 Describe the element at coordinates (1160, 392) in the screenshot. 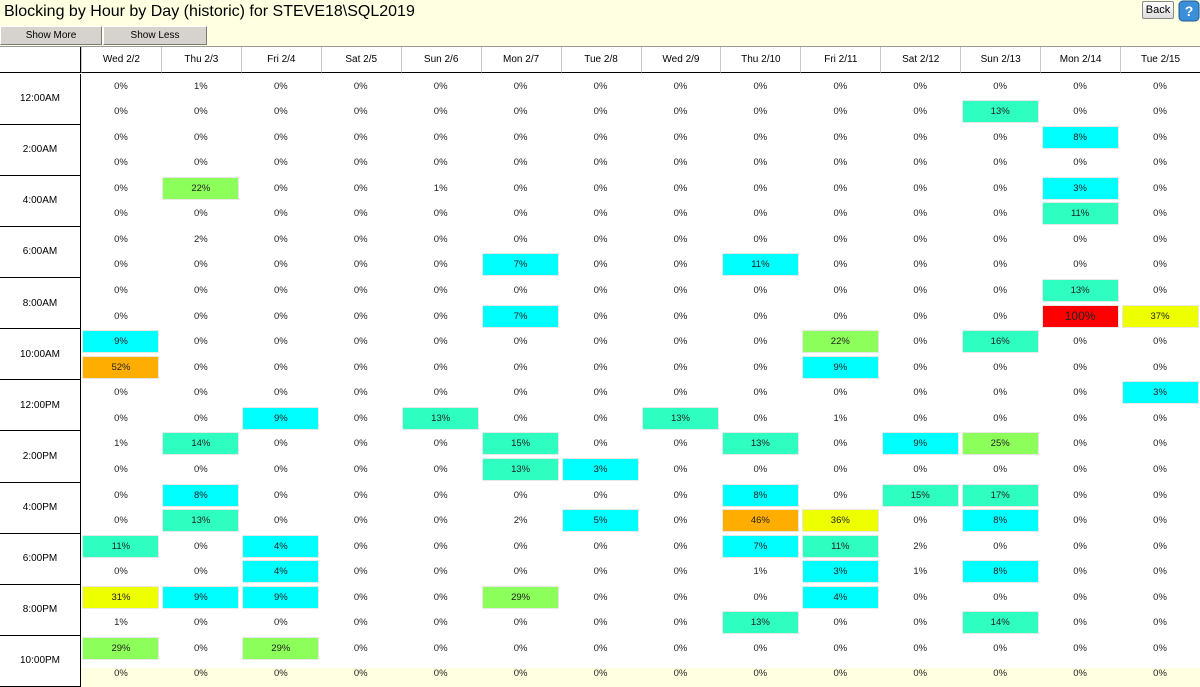

I see `blocking-cell: 3%` at that location.